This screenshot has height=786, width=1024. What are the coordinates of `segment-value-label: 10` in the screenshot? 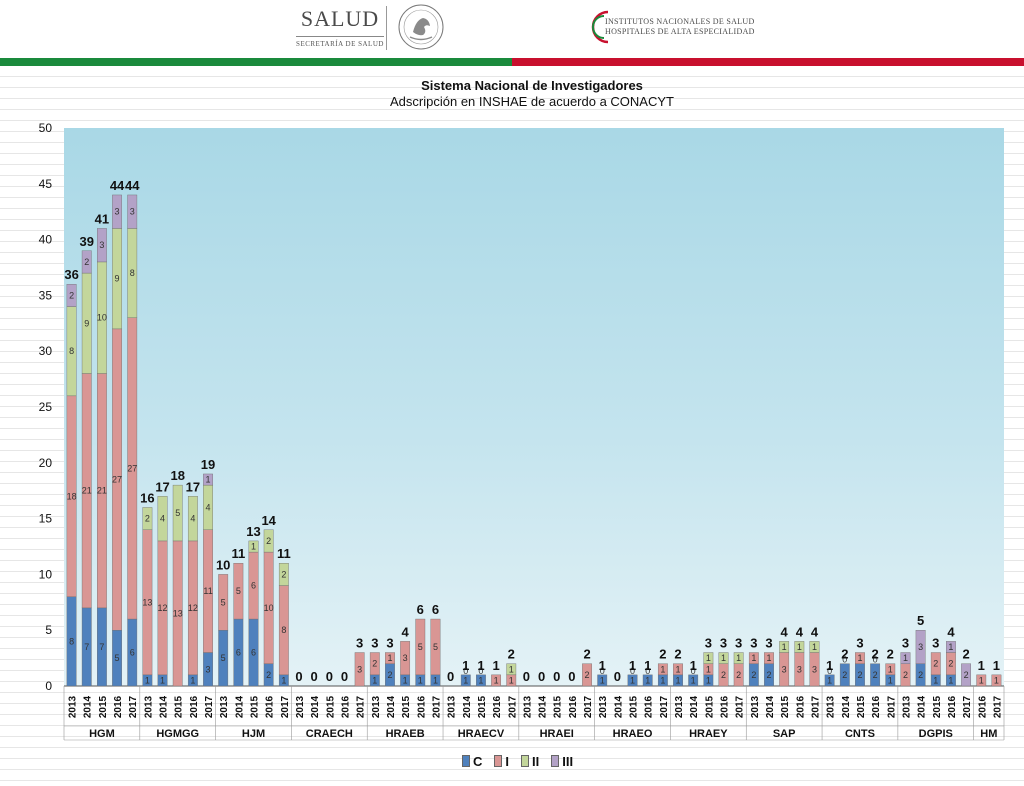 It's located at (102, 318).